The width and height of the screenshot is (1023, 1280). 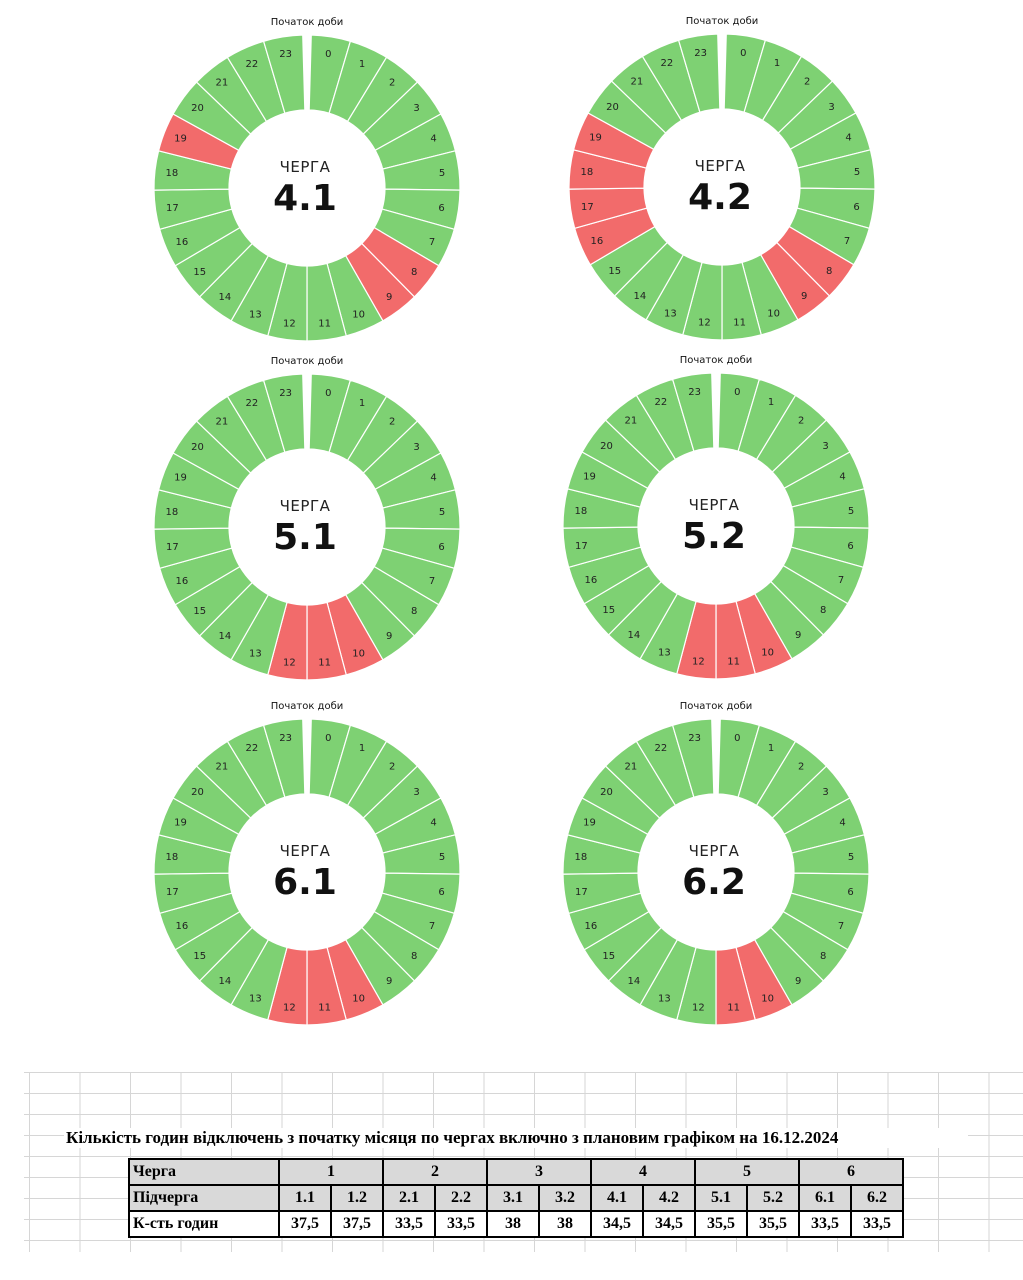 I want to click on day-start-label: Початок доби, so click(x=307, y=706).